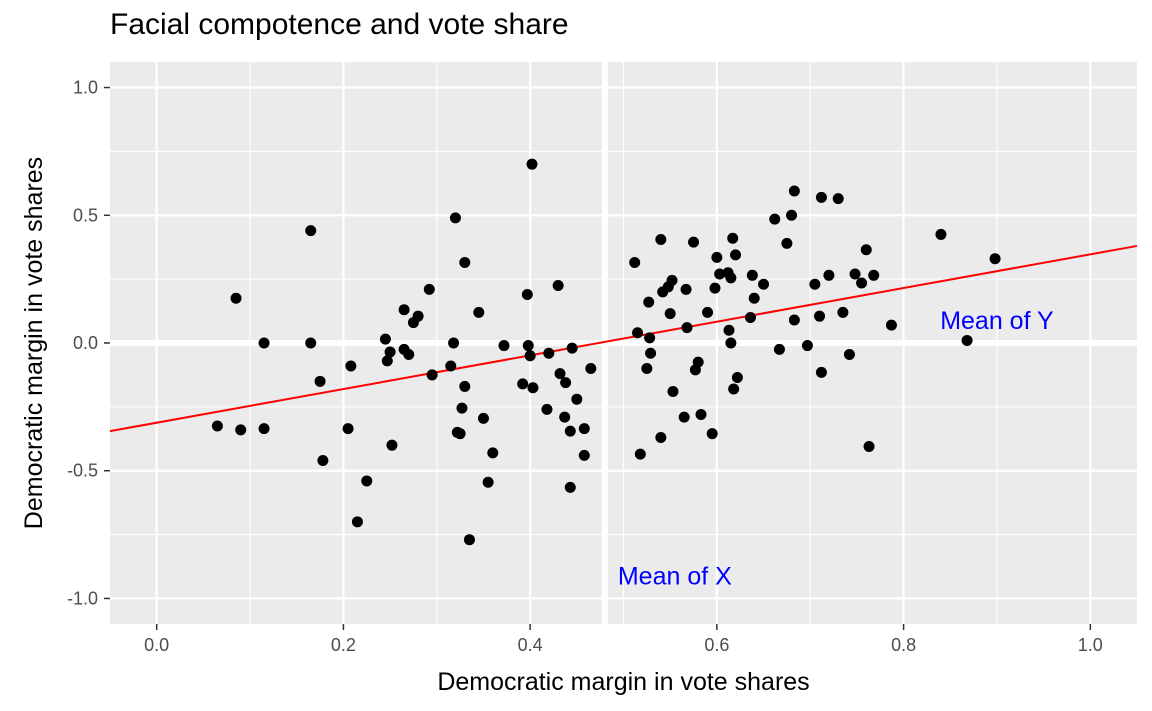 The height and width of the screenshot is (711, 1152). I want to click on x-tick-label: 0.8, so click(903, 645).